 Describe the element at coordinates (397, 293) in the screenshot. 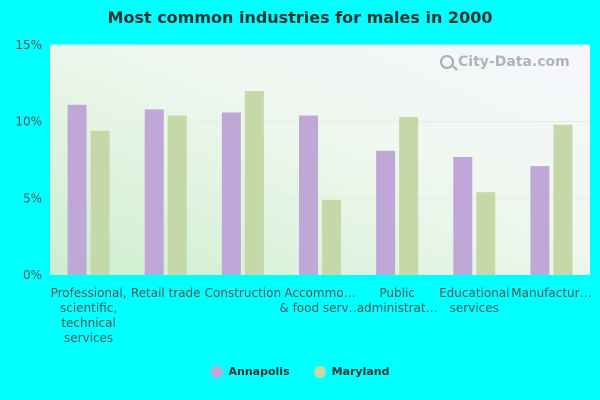

I see `x-tick-label: Public` at that location.